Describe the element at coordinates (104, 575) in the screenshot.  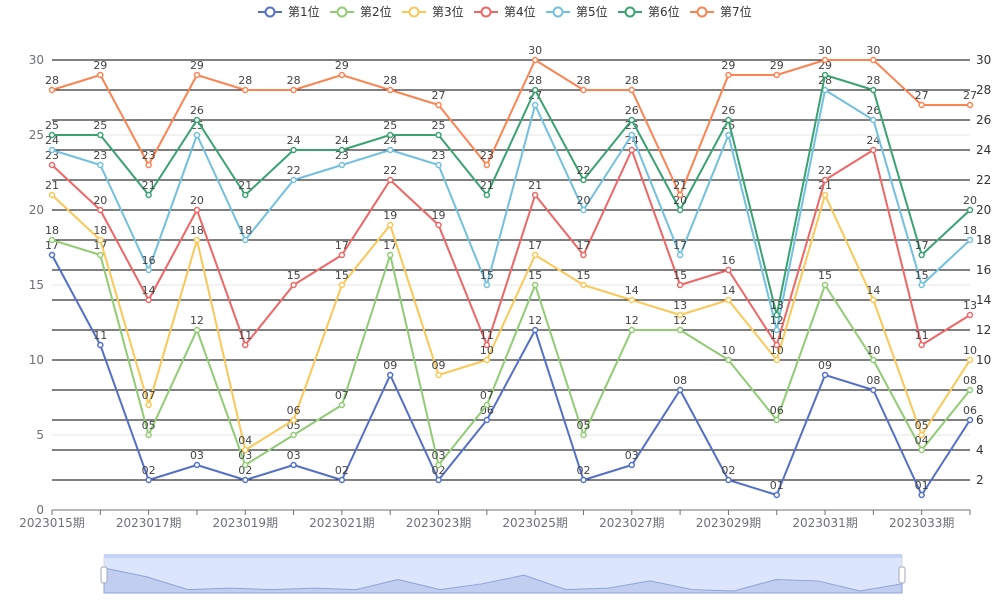
I see `zoom-left-handle` at that location.